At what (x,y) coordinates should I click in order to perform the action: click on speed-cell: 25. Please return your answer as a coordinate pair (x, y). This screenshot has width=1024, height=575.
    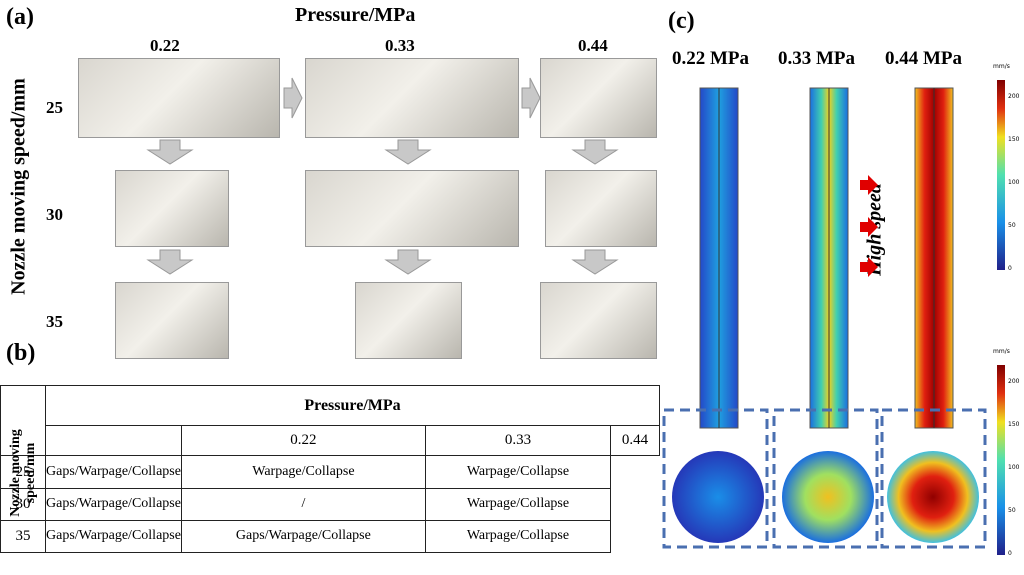
    Looking at the image, I should click on (23, 472).